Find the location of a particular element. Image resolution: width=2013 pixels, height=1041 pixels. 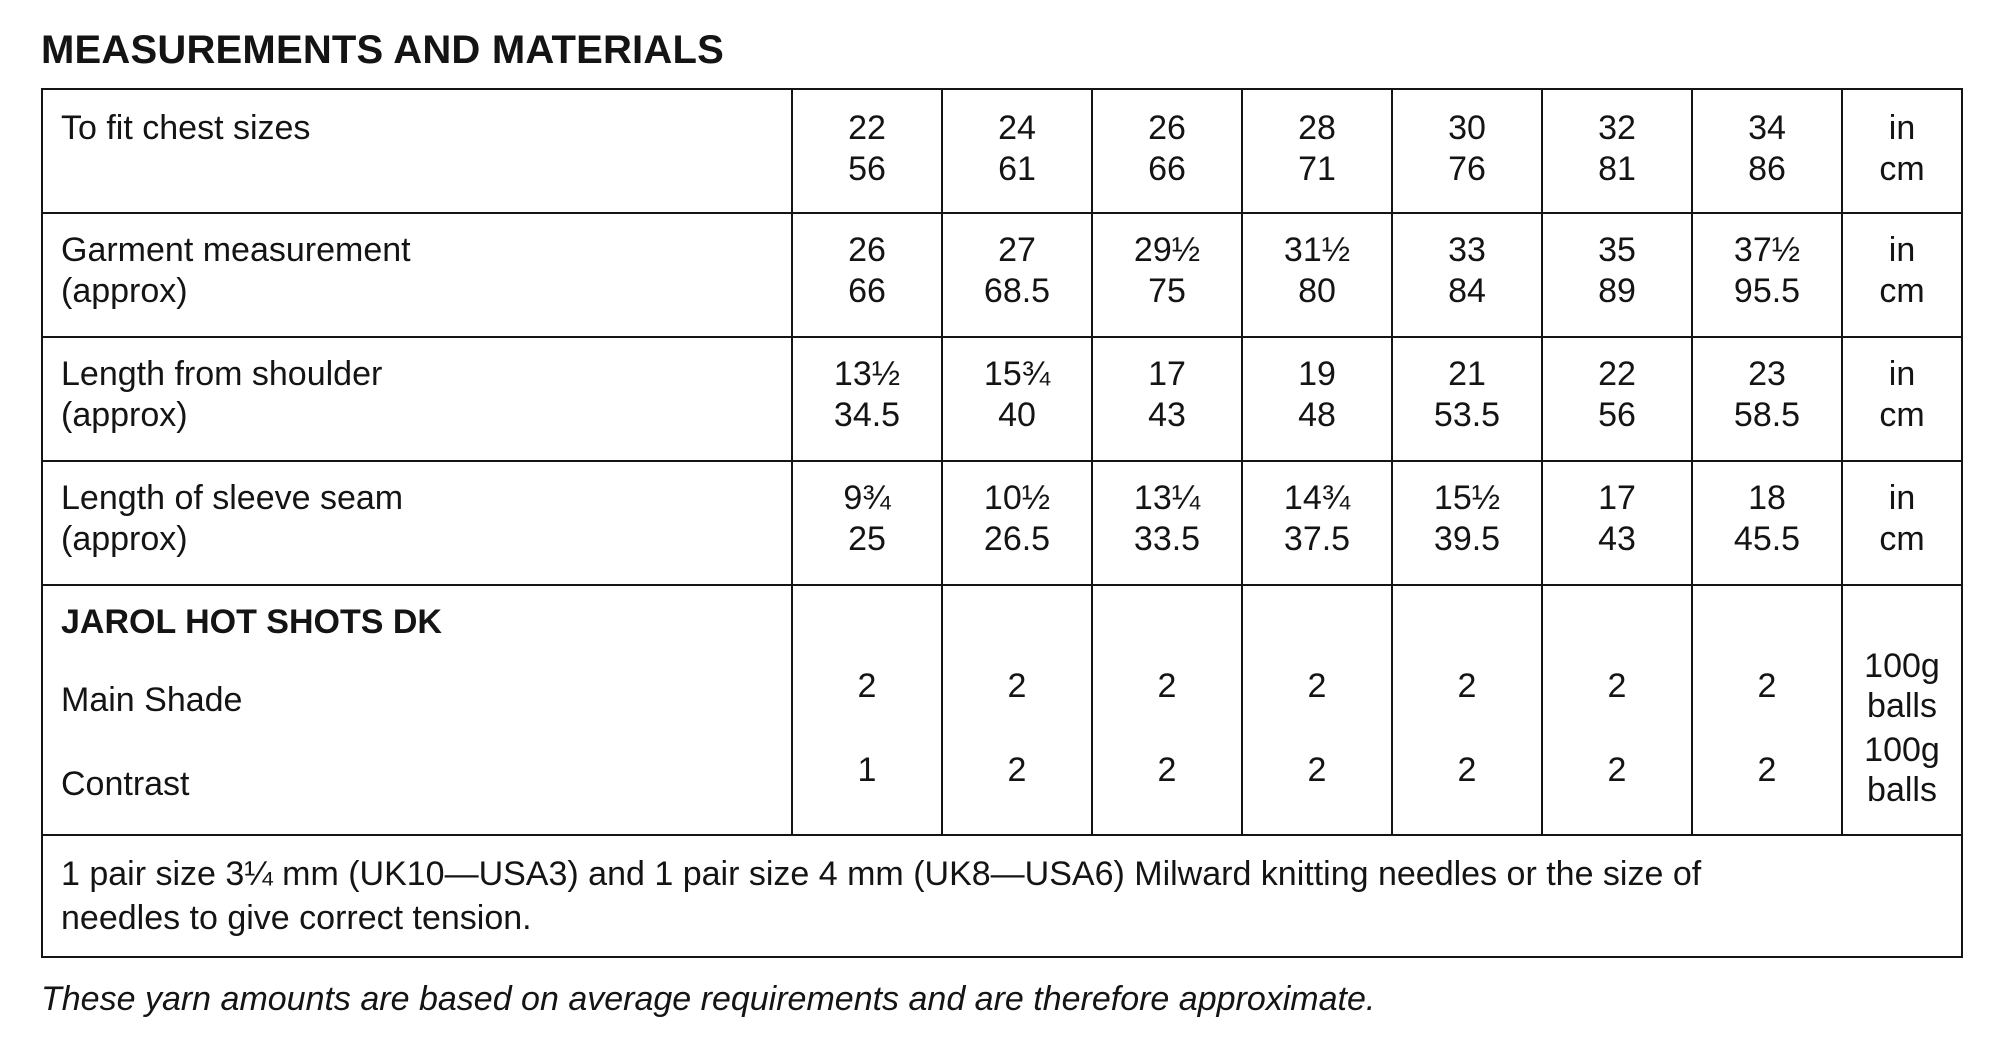

value-in: 15¾ is located at coordinates (1017, 374).